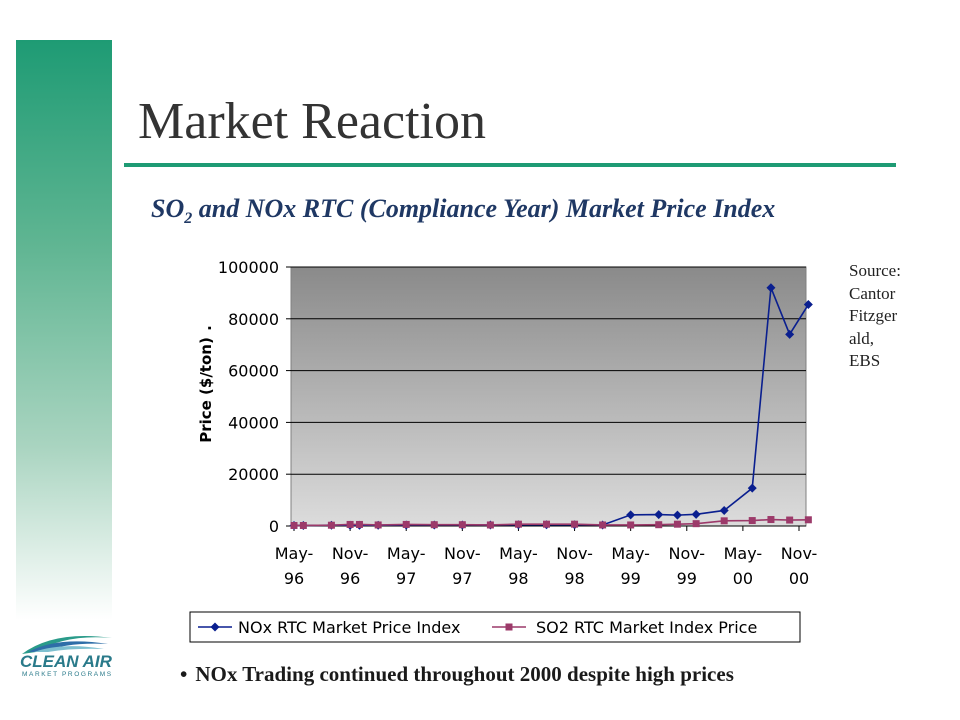  Describe the element at coordinates (253, 474) in the screenshot. I see `y-tick-label: 20000` at that location.